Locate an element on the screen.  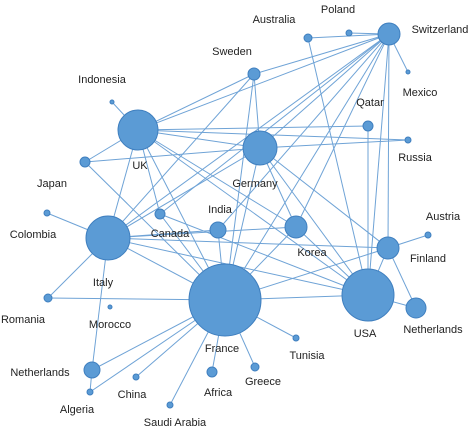
node-label: Poland is located at coordinates (338, 10).